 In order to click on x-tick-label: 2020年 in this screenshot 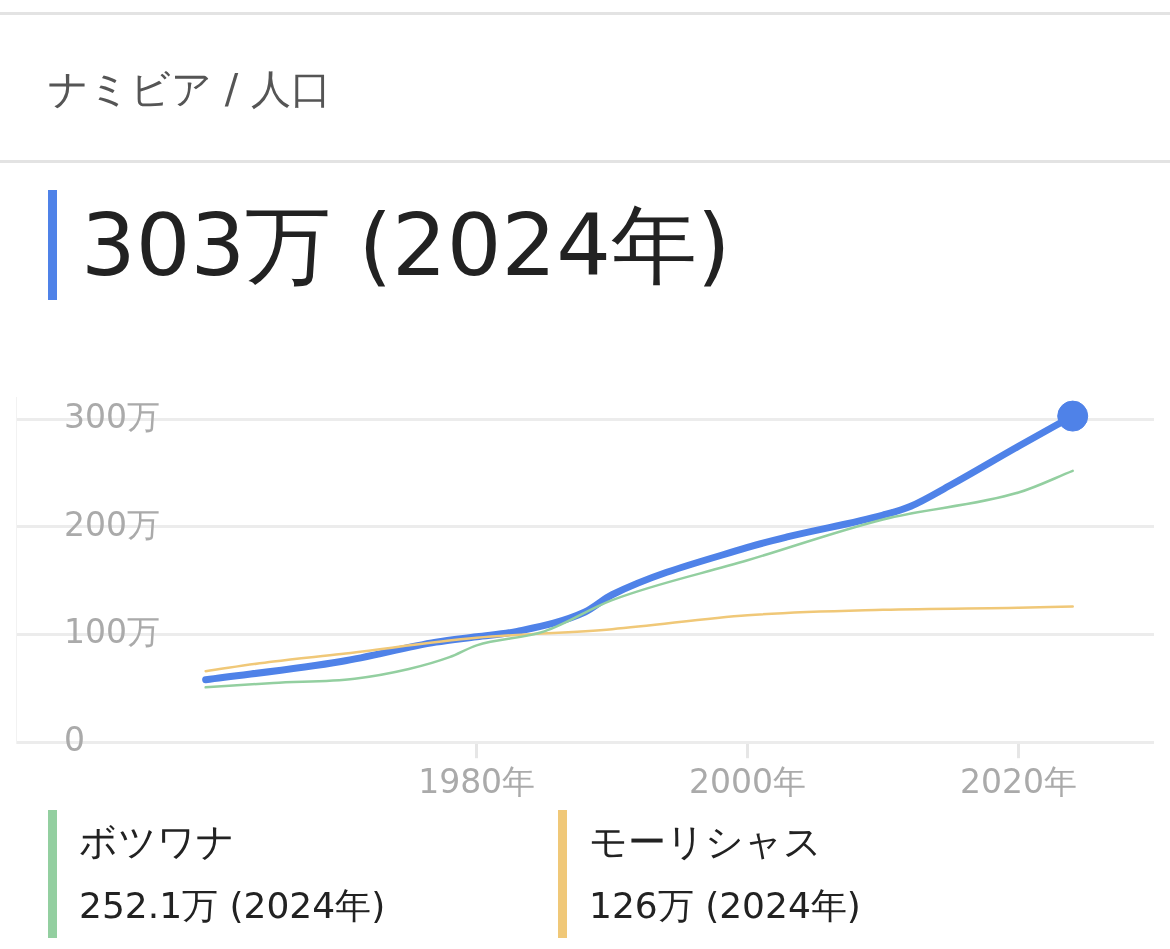, I will do `click(1019, 781)`.